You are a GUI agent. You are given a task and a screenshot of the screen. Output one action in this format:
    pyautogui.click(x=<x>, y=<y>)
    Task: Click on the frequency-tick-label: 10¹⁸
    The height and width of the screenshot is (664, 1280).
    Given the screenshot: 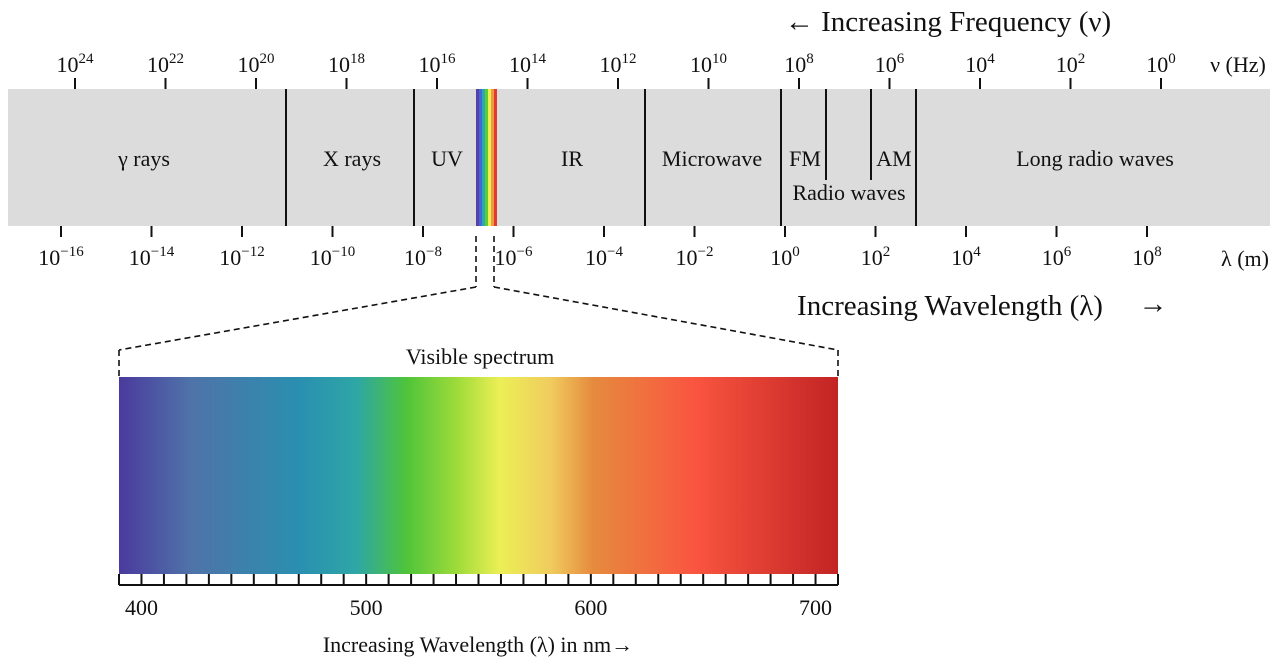 What is the action you would take?
    pyautogui.click(x=346, y=64)
    